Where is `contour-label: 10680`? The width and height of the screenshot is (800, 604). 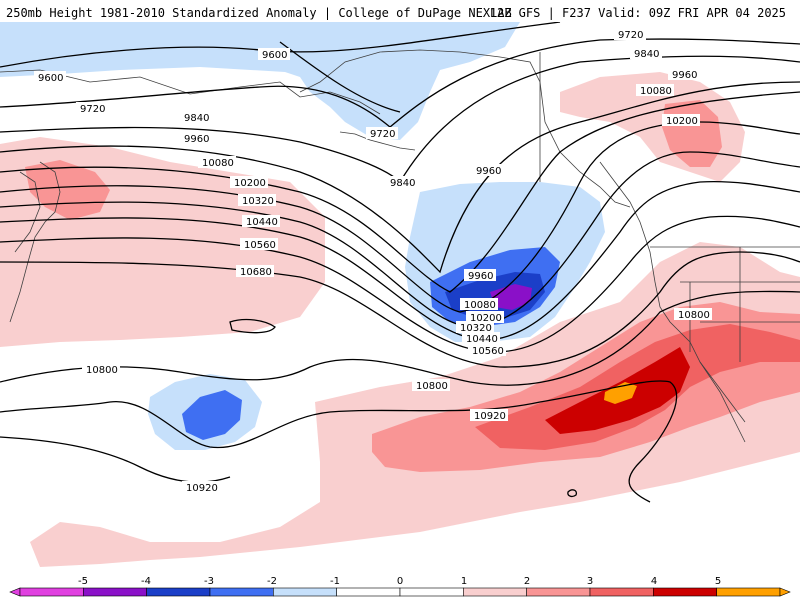 contour-label: 10680 is located at coordinates (256, 272).